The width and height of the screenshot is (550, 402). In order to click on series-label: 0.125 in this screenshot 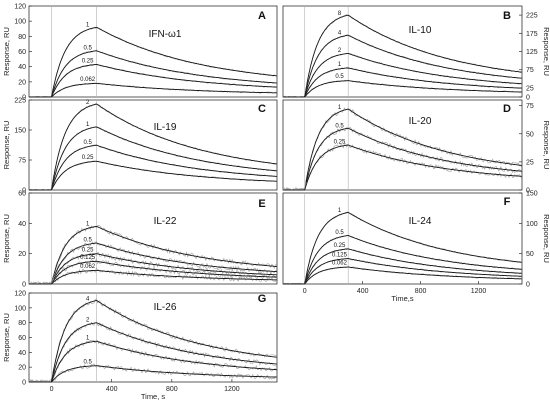, I will do `click(340, 255)`.